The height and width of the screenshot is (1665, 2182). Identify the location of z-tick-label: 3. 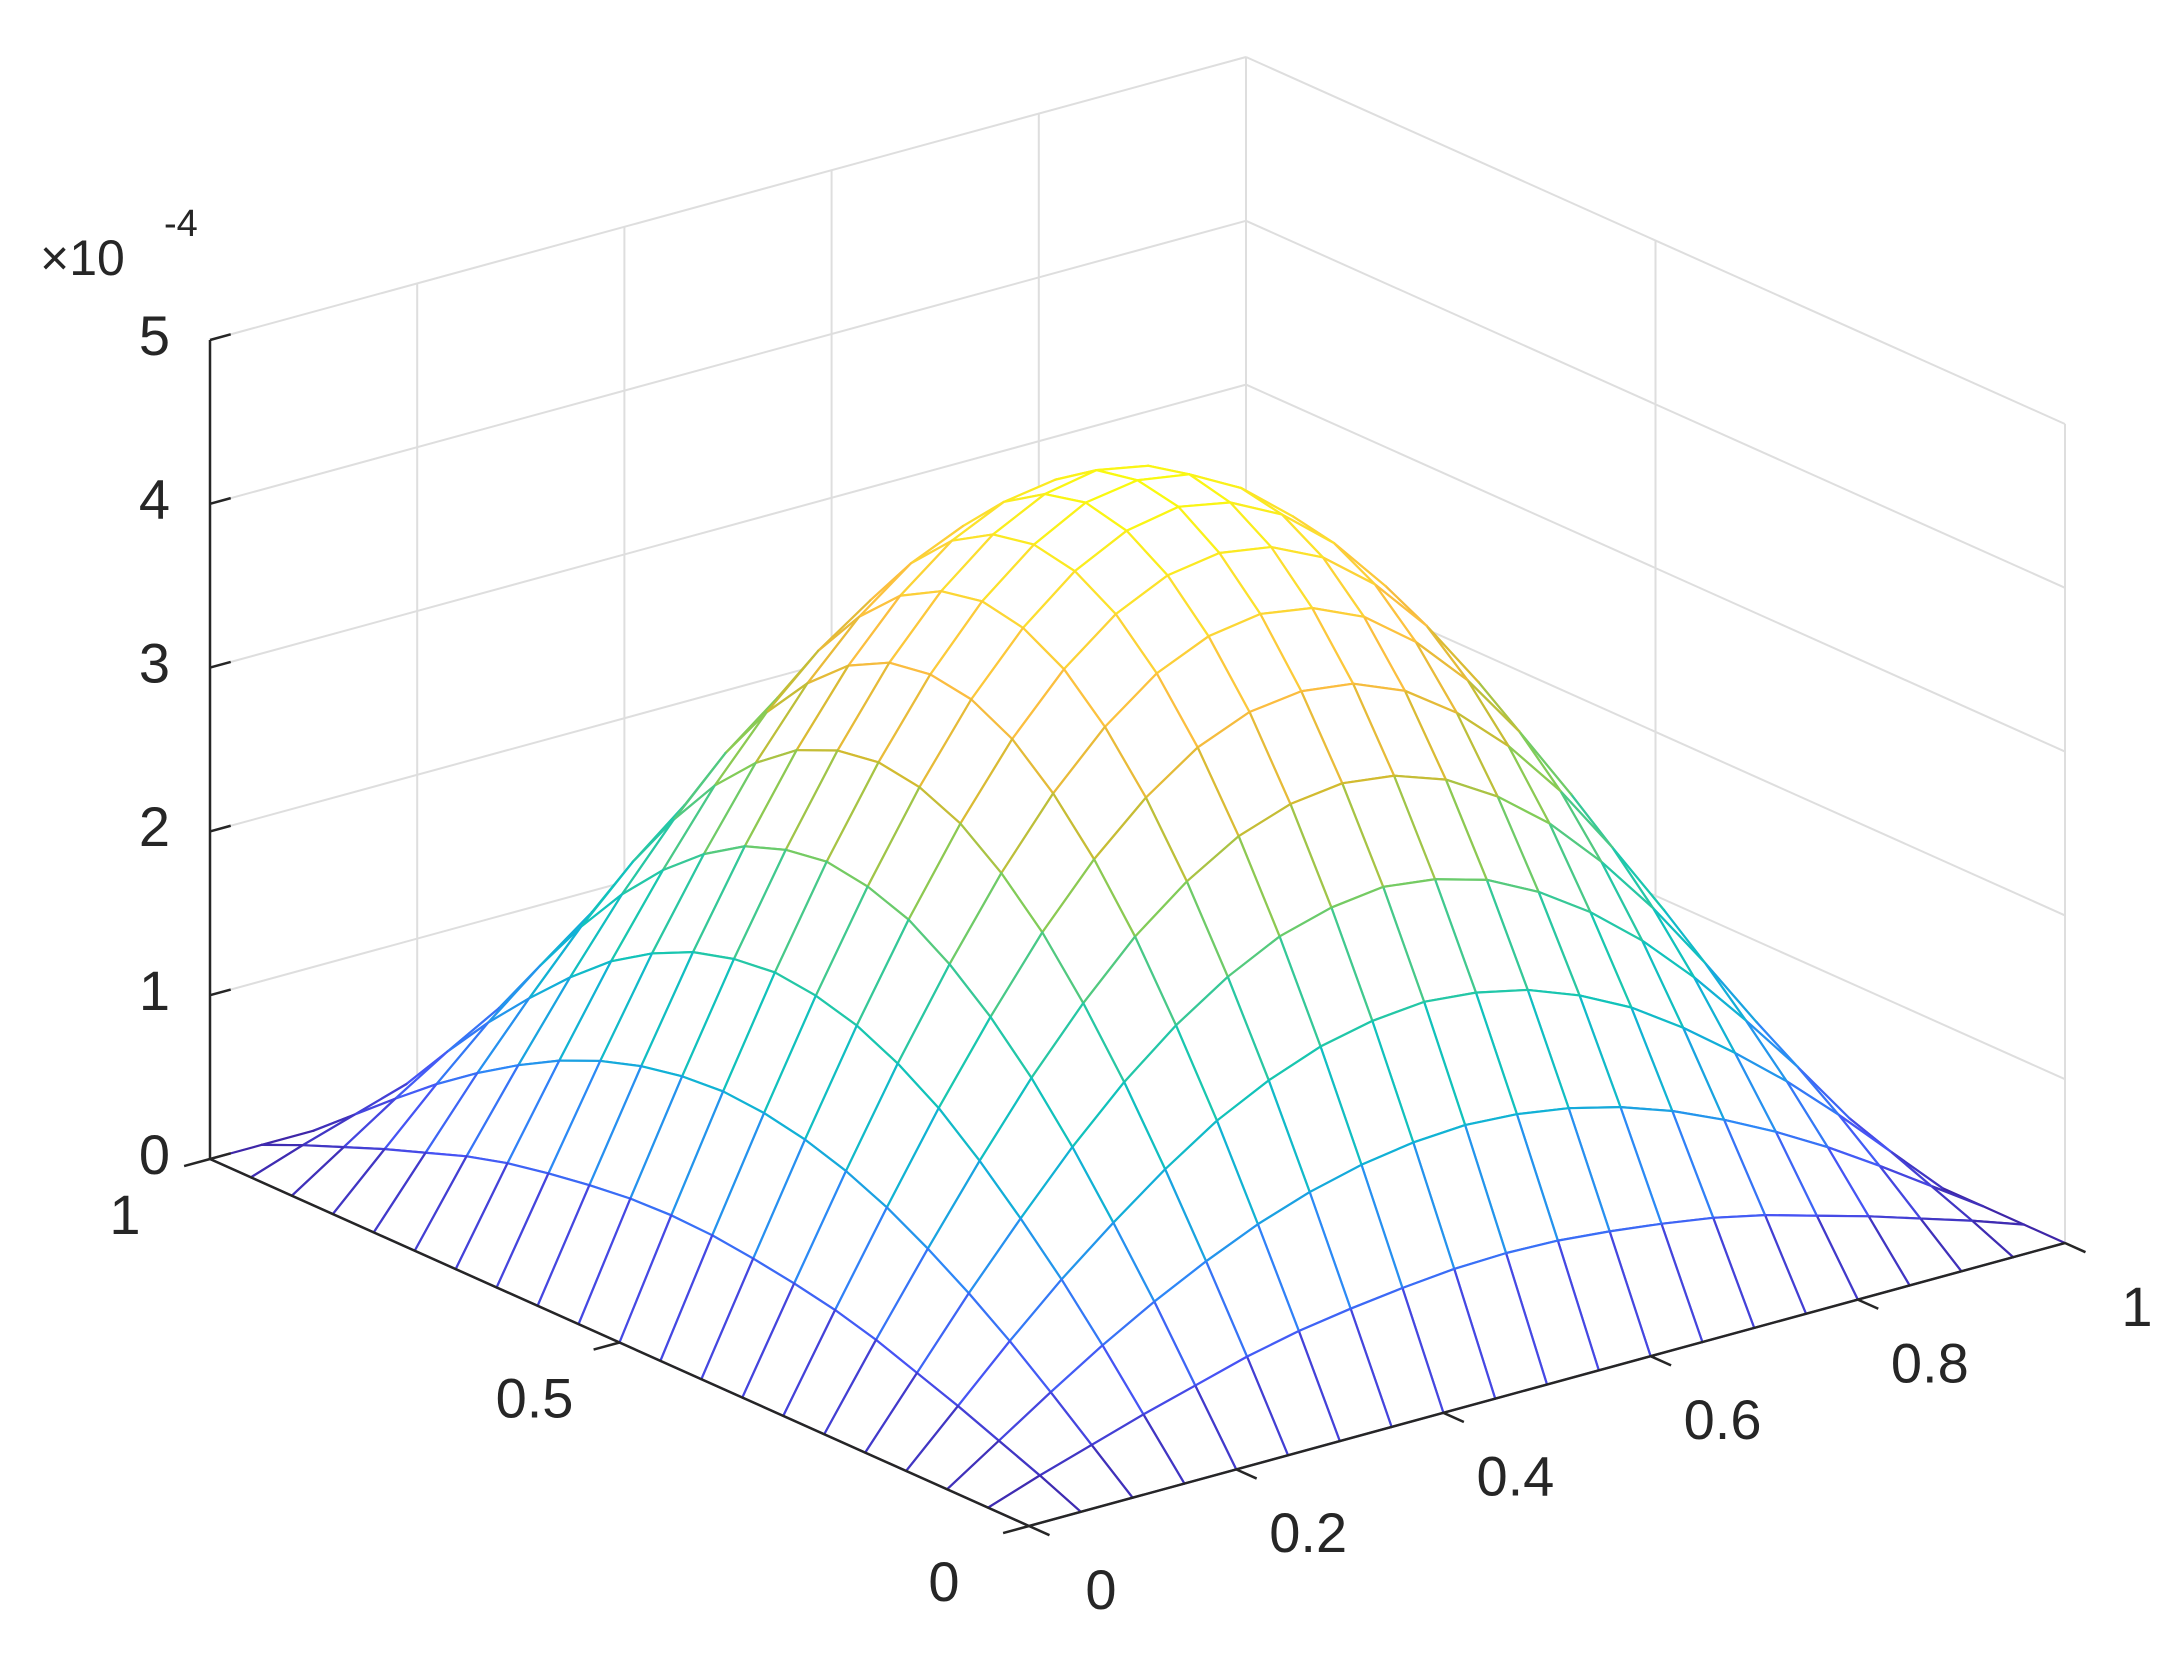
(154, 662).